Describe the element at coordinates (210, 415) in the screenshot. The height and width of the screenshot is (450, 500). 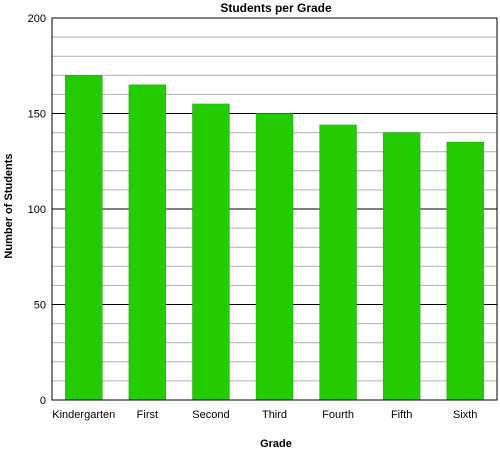
I see `x-tick-label: Second` at that location.